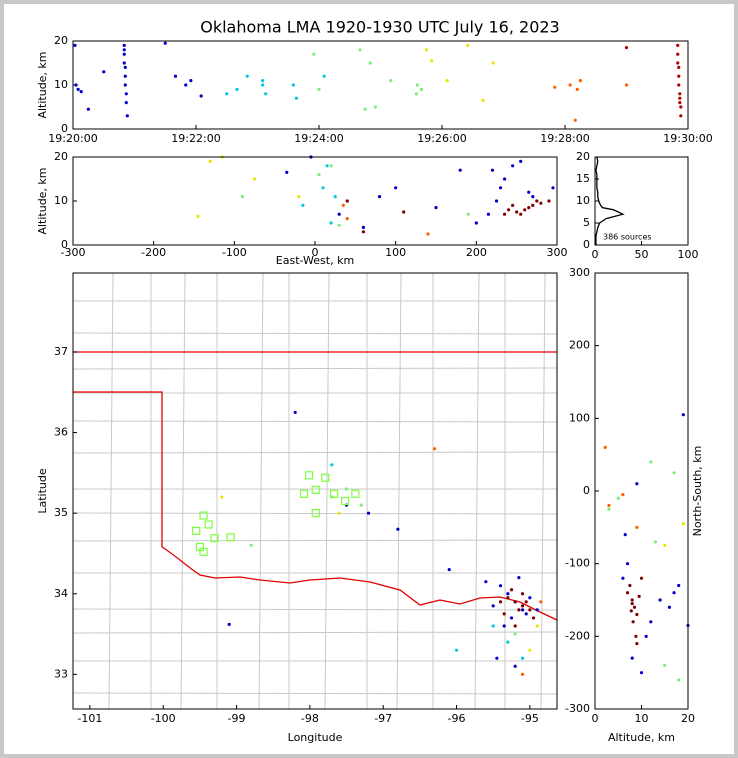 The height and width of the screenshot is (758, 738). What do you see at coordinates (61, 593) in the screenshot?
I see `y-tick-label: 34` at bounding box center [61, 593].